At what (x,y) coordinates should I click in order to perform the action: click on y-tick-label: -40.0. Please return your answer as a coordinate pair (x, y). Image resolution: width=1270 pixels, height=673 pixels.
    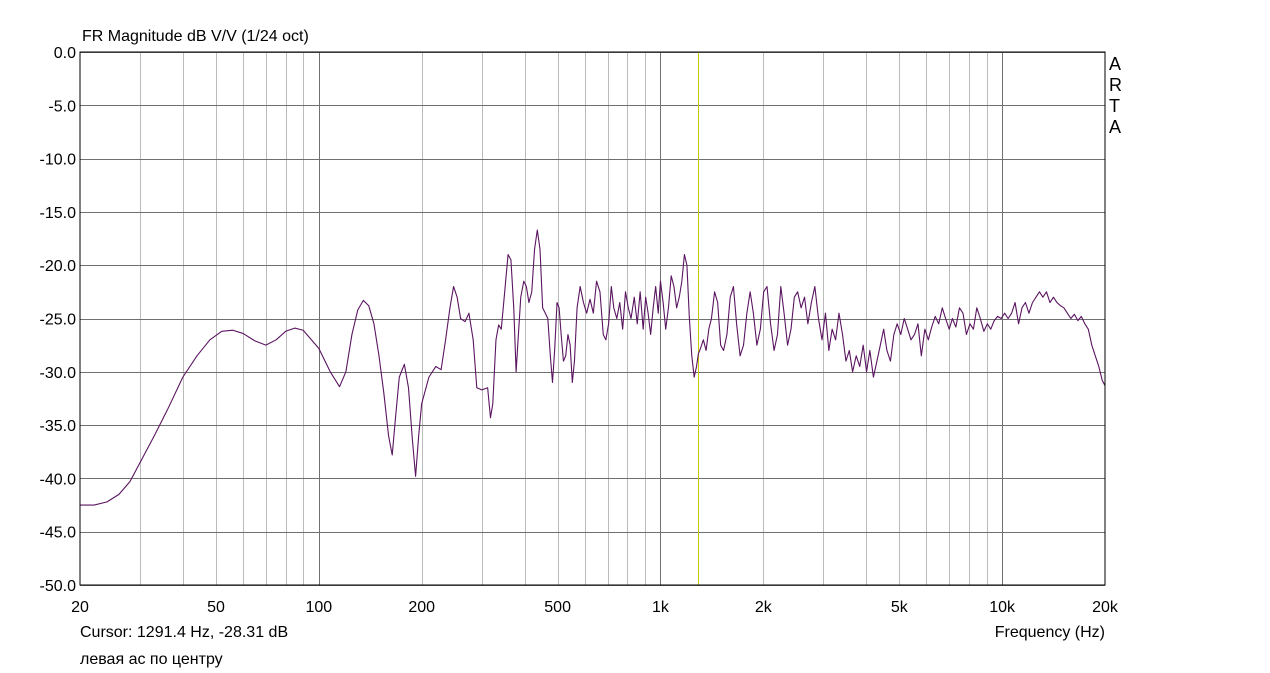
    Looking at the image, I should click on (58, 479).